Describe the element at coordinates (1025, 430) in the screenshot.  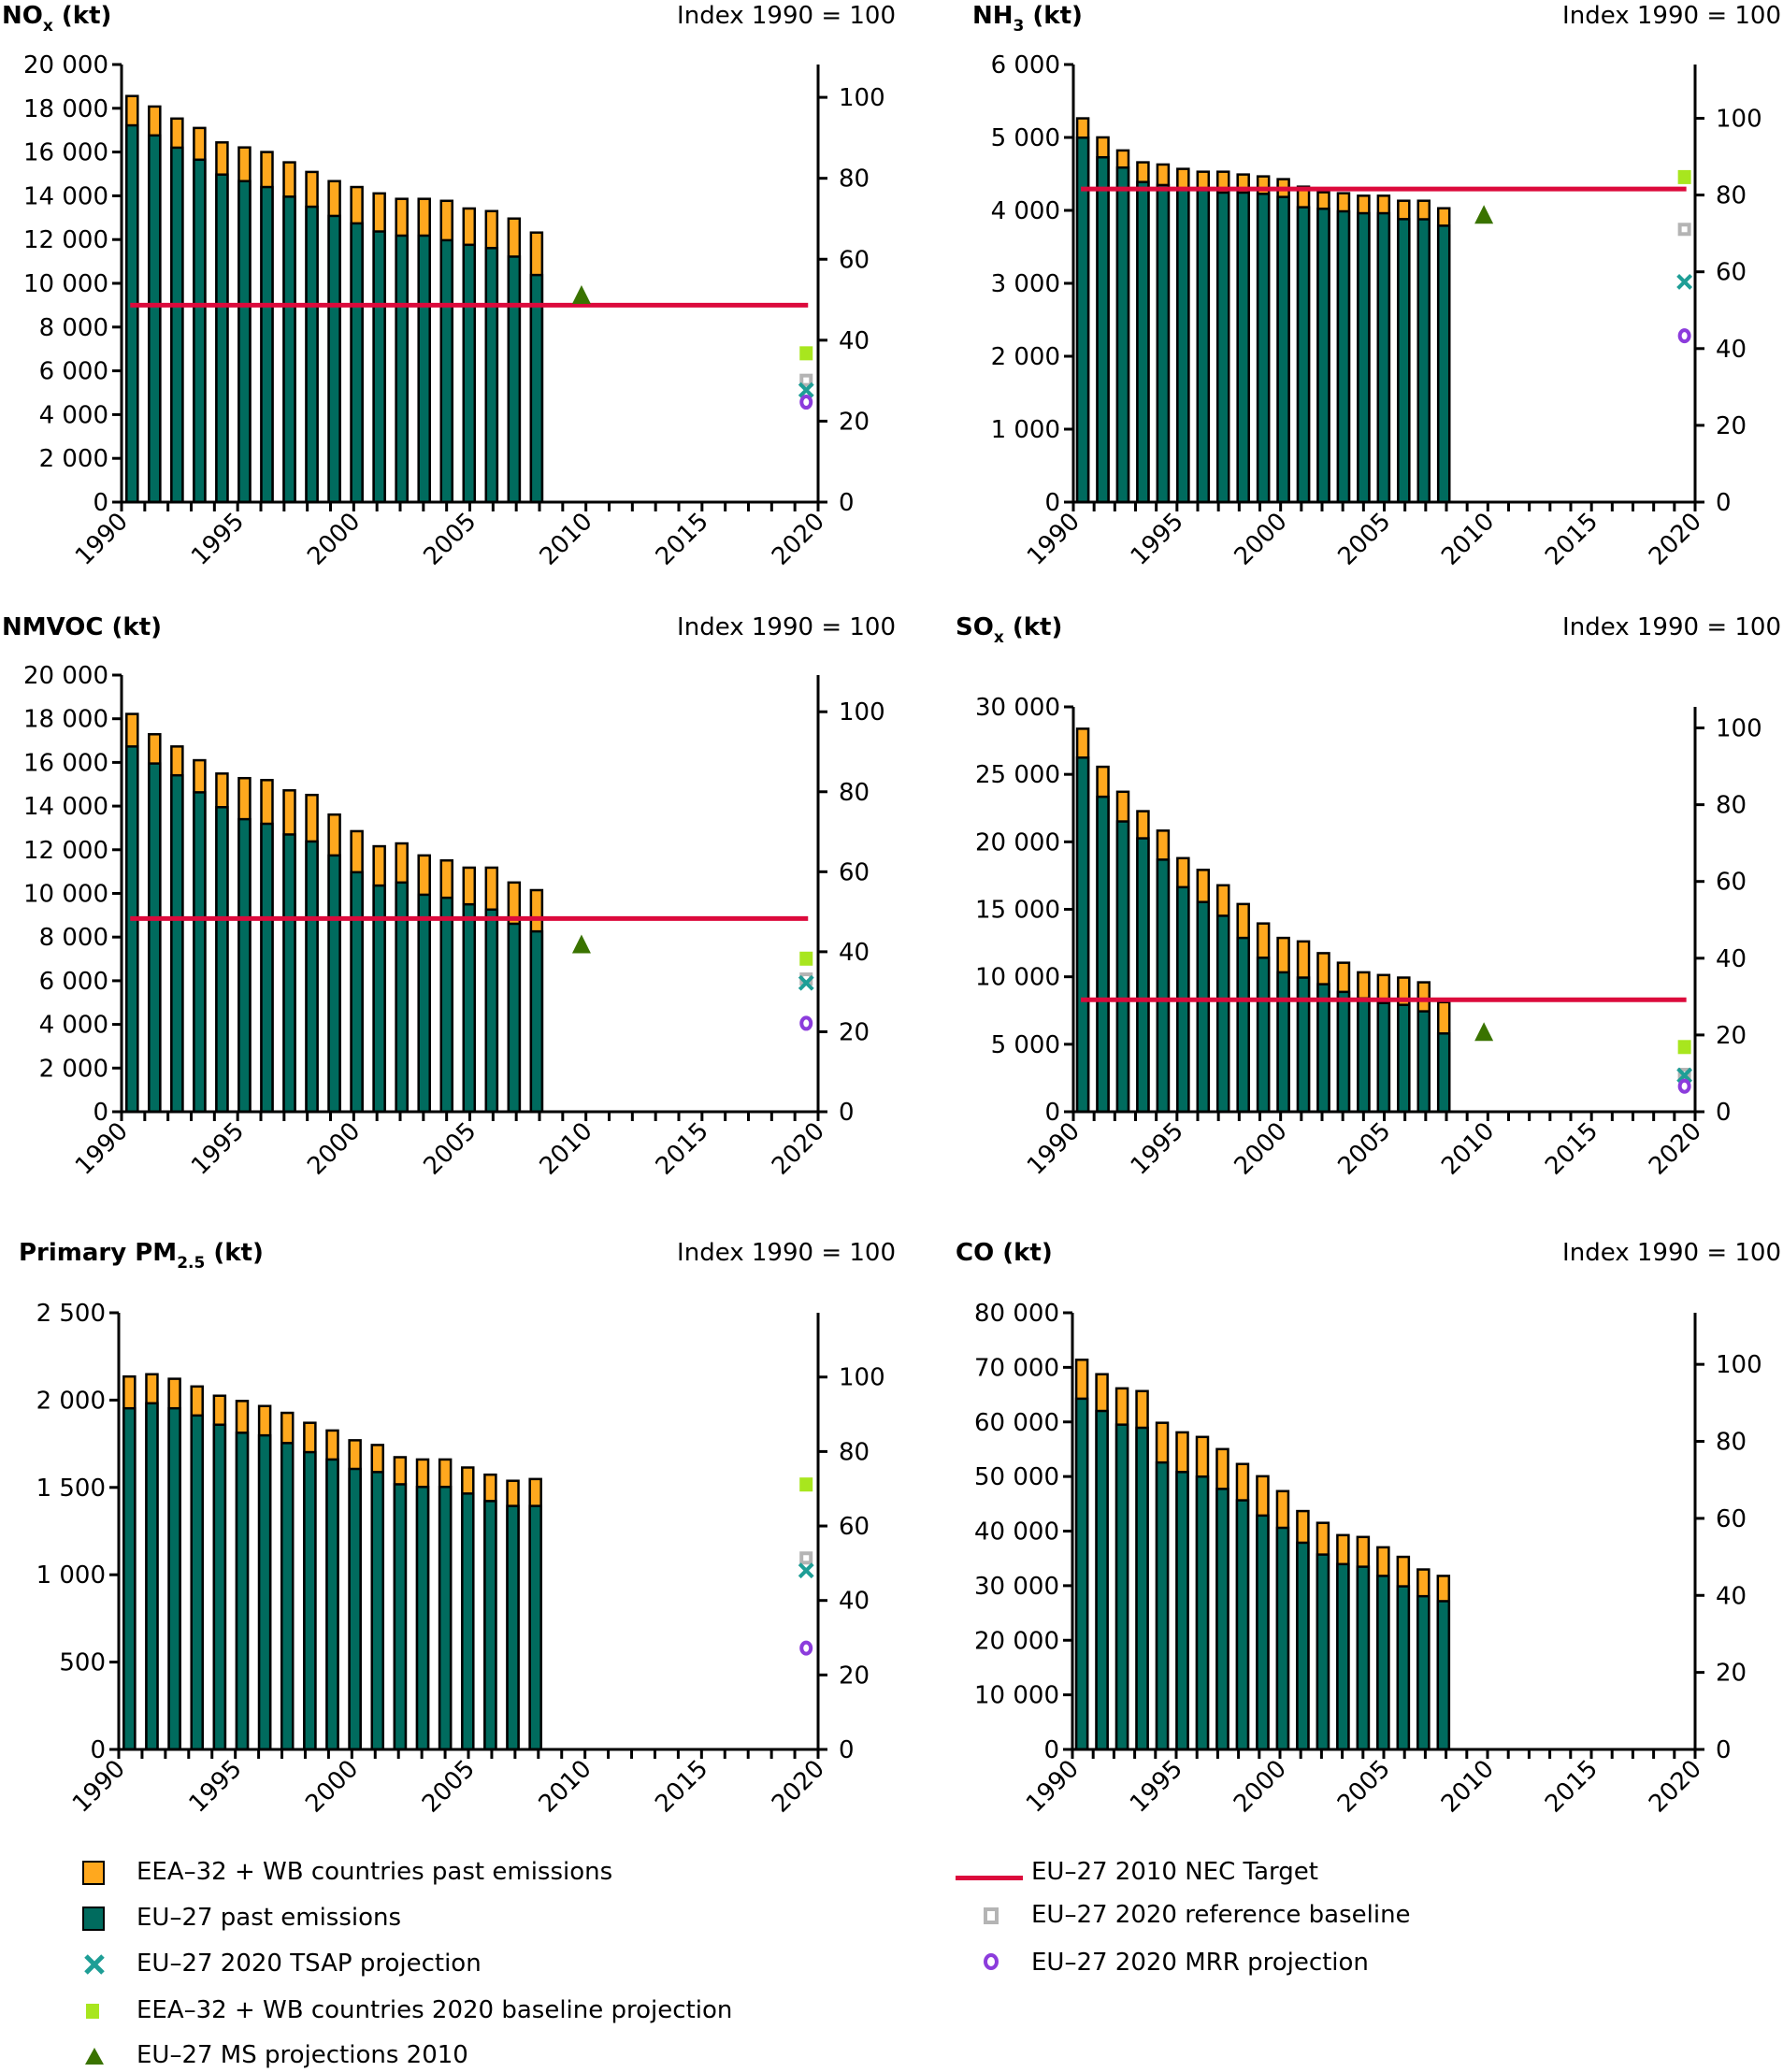
I see `y-tick-label-left: 1 000` at that location.